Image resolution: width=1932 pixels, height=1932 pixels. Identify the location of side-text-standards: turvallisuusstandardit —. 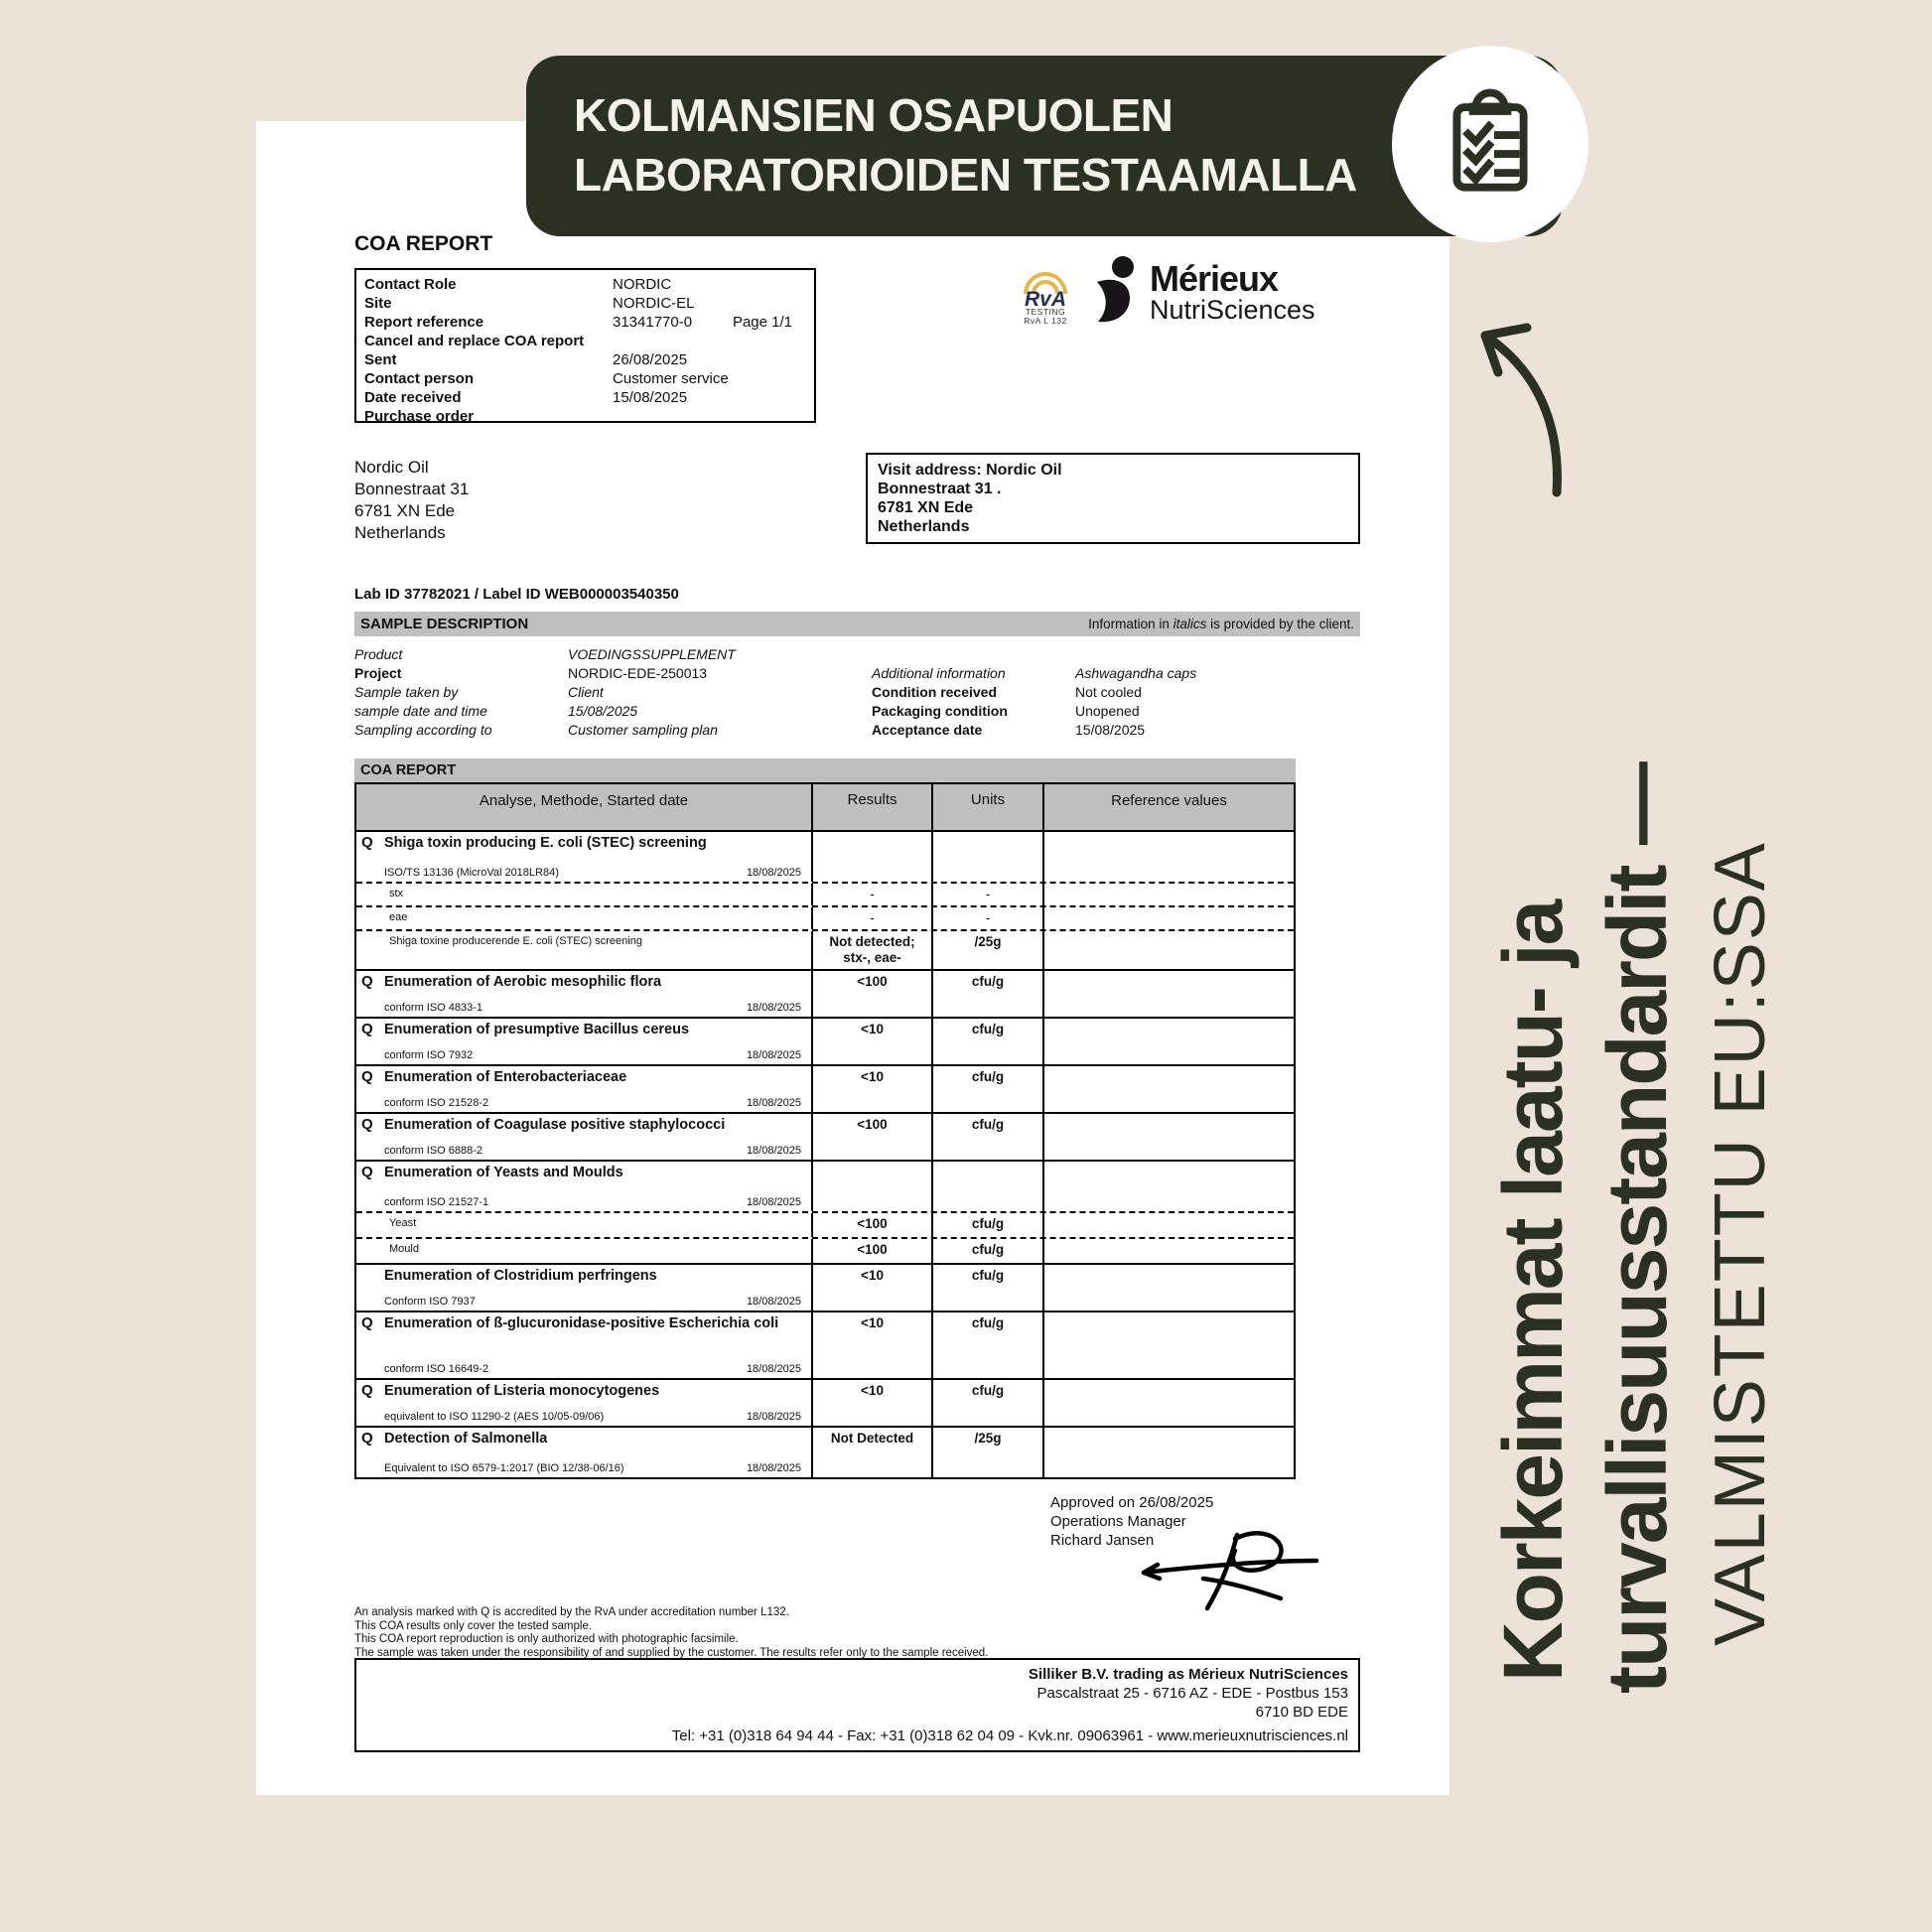
(1637, 1228).